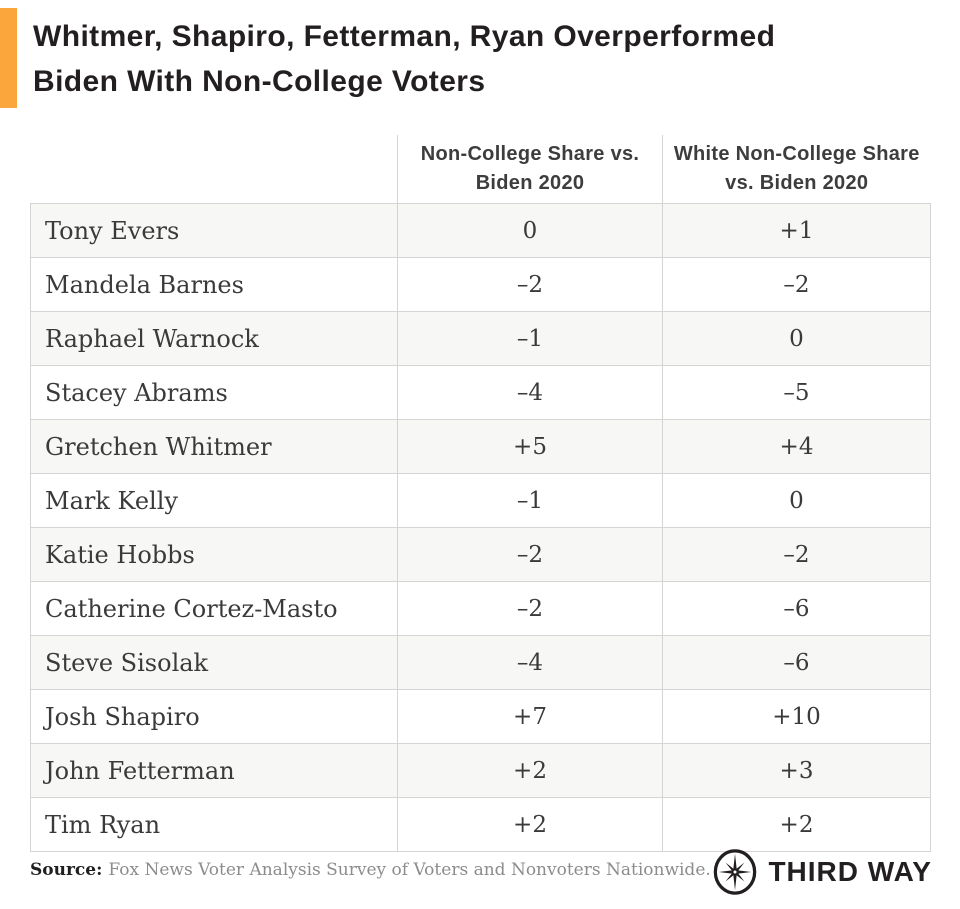 The width and height of the screenshot is (960, 909). I want to click on candidate-name-cell: Stacey Abrams, so click(214, 392).